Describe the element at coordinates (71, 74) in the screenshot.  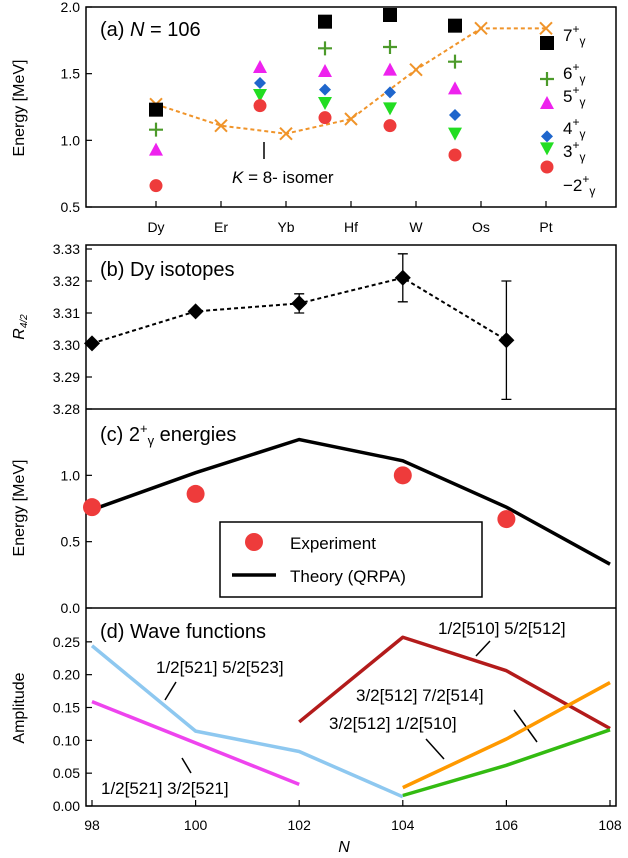
I see `panel-a-ytick-label: 1.5` at that location.